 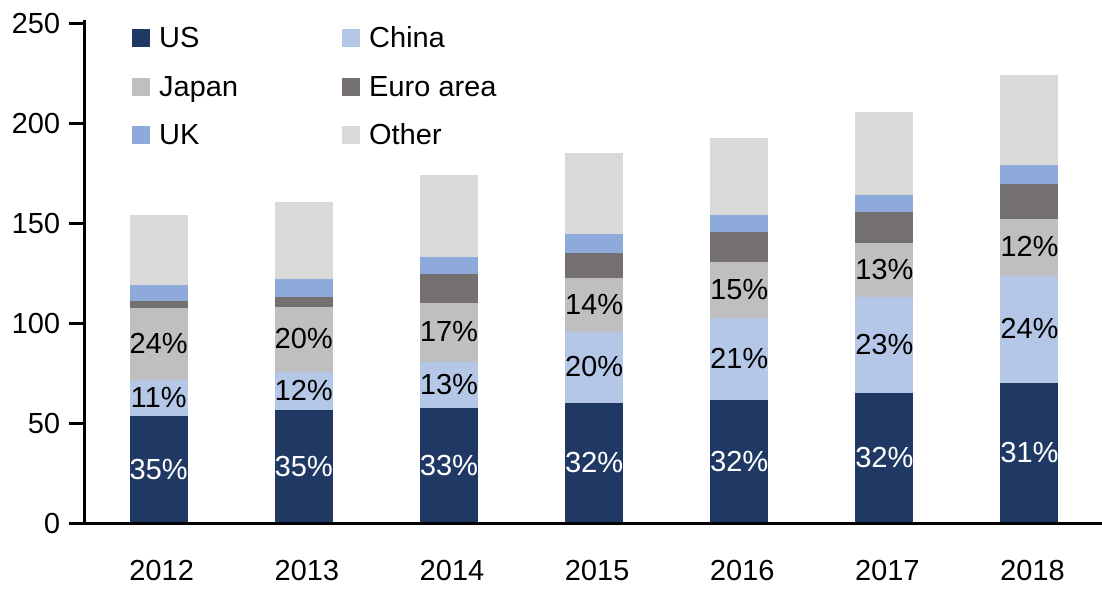 I want to click on legend-swatch-japan, so click(x=141, y=86).